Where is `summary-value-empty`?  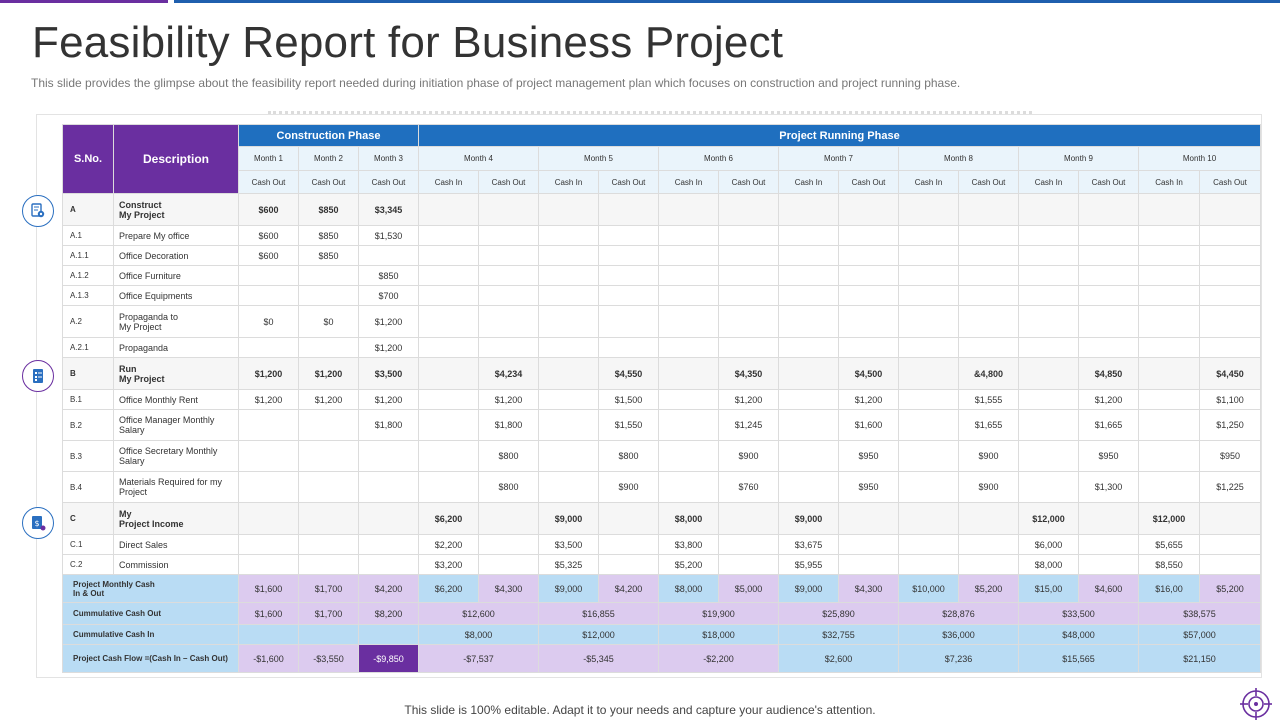 summary-value-empty is located at coordinates (268, 634).